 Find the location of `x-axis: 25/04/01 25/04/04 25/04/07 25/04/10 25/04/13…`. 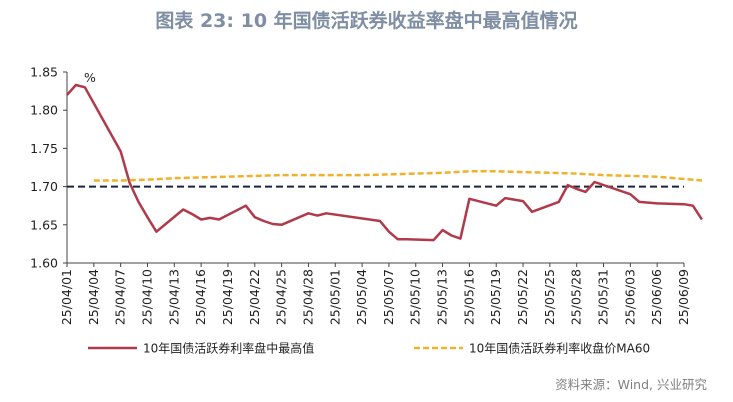

x-axis: 25/04/01 25/04/04 25/04/07 25/04/10 25/04/13… is located at coordinates (375, 293).